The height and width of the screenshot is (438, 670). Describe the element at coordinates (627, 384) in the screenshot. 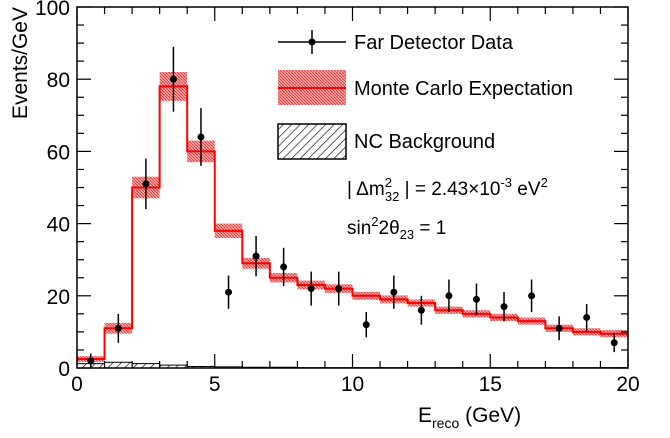

I see `x-tick-label: 20` at that location.